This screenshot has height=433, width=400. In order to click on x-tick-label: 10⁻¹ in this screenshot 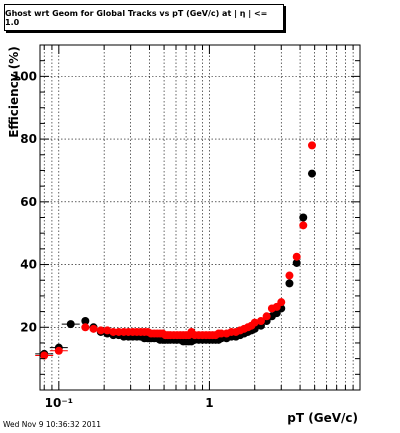, I will do `click(59, 403)`.